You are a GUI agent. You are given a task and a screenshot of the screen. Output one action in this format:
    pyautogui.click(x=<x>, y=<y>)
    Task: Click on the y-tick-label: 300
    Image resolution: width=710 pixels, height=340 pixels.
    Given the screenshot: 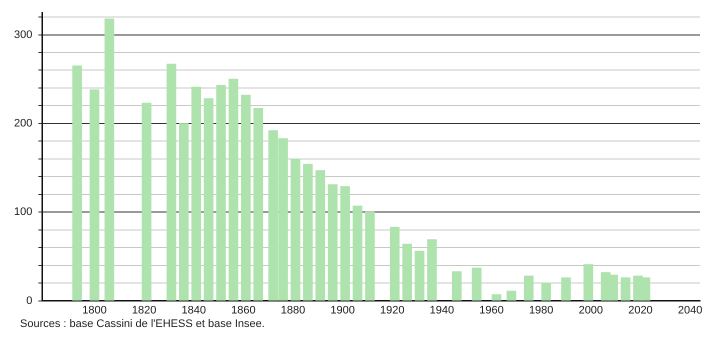 What is the action you would take?
    pyautogui.click(x=23, y=34)
    